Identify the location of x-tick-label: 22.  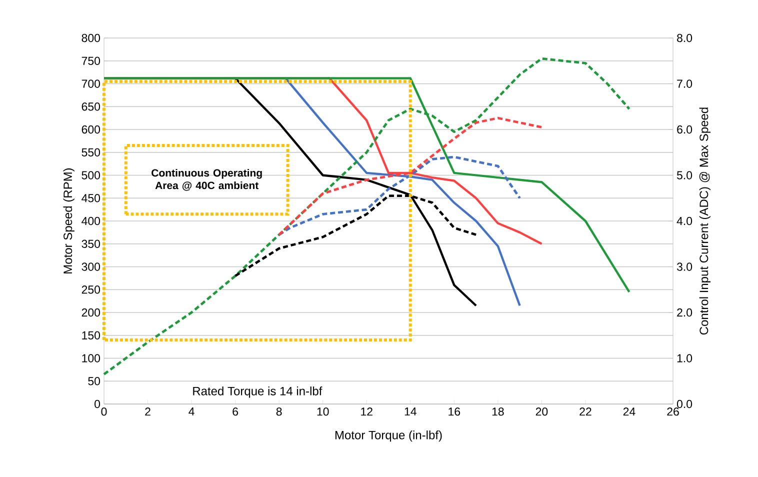
(586, 412).